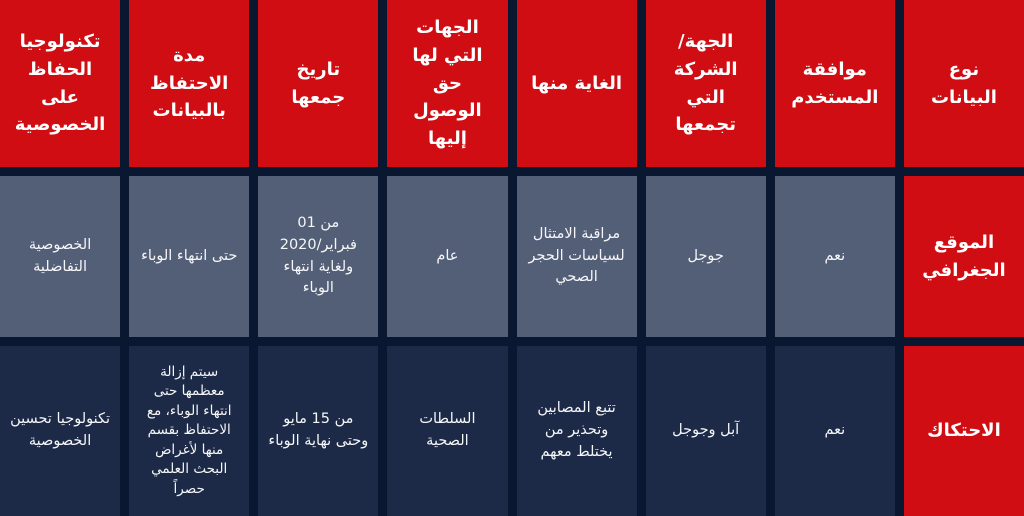  What do you see at coordinates (447, 256) in the screenshot?
I see `cell-geolocation-access: عام` at bounding box center [447, 256].